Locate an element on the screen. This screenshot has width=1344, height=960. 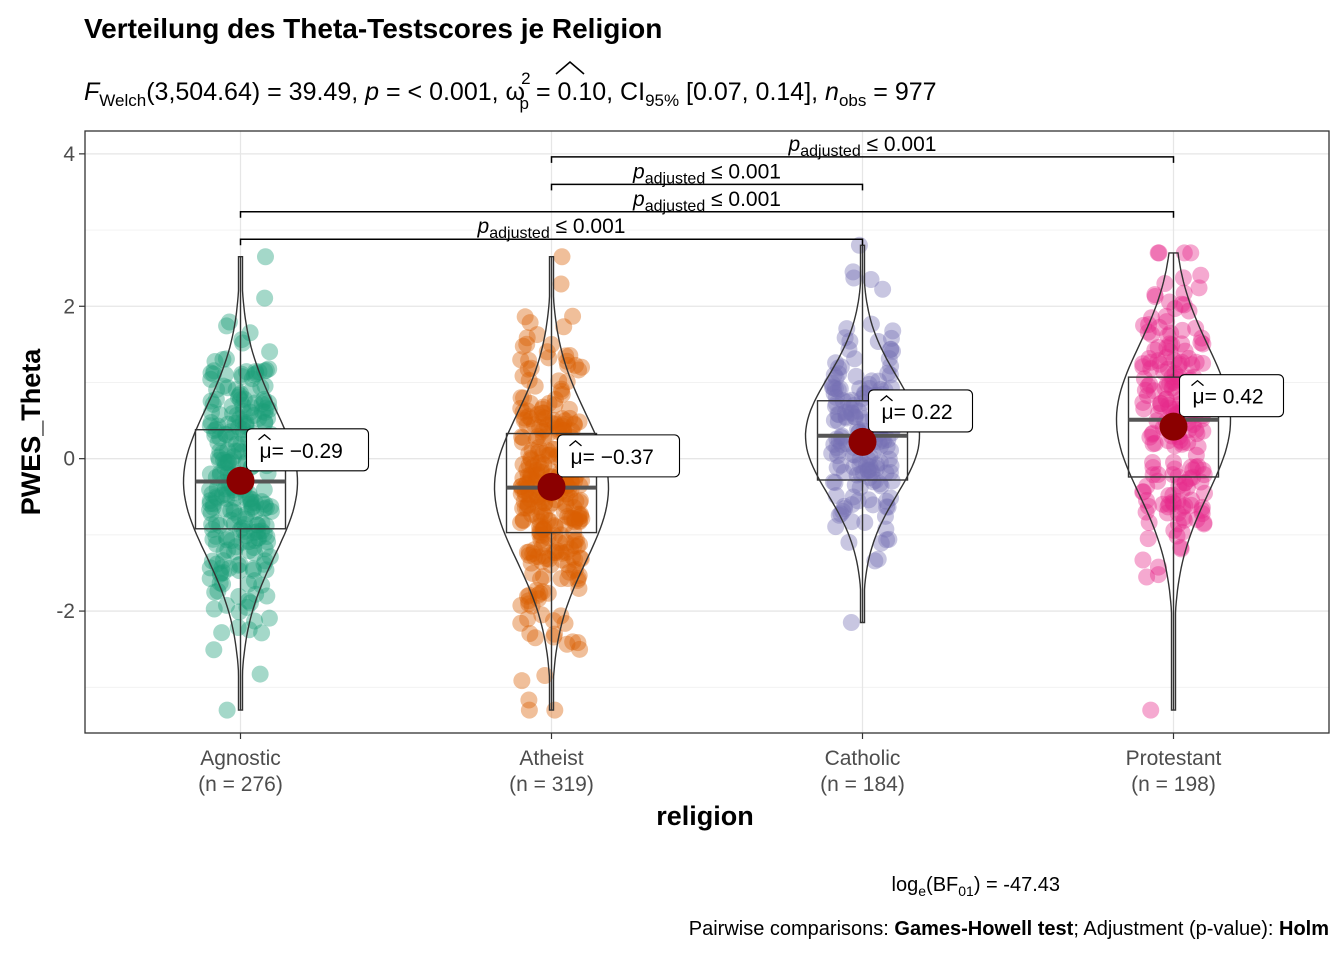
subtitle-n-value: = 977 is located at coordinates (901, 92).